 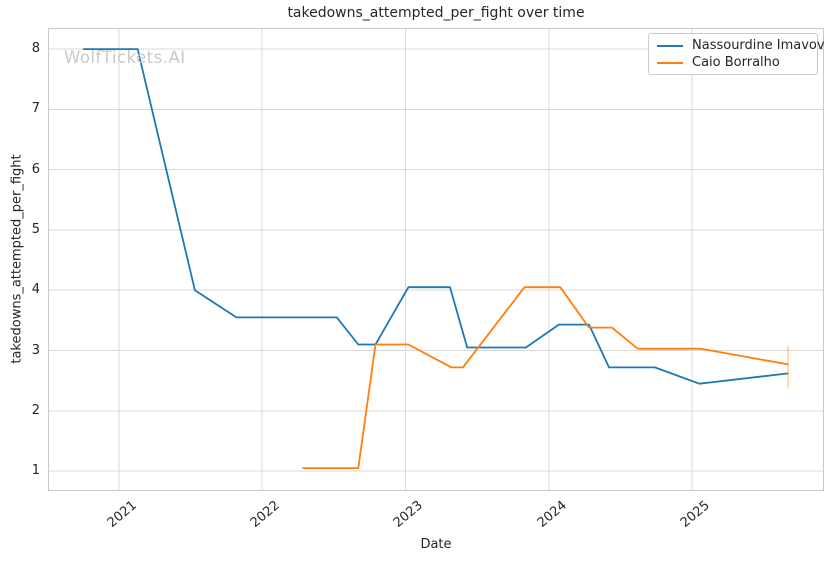 I want to click on watermark-text: WolfTickets.AI, so click(x=125, y=57).